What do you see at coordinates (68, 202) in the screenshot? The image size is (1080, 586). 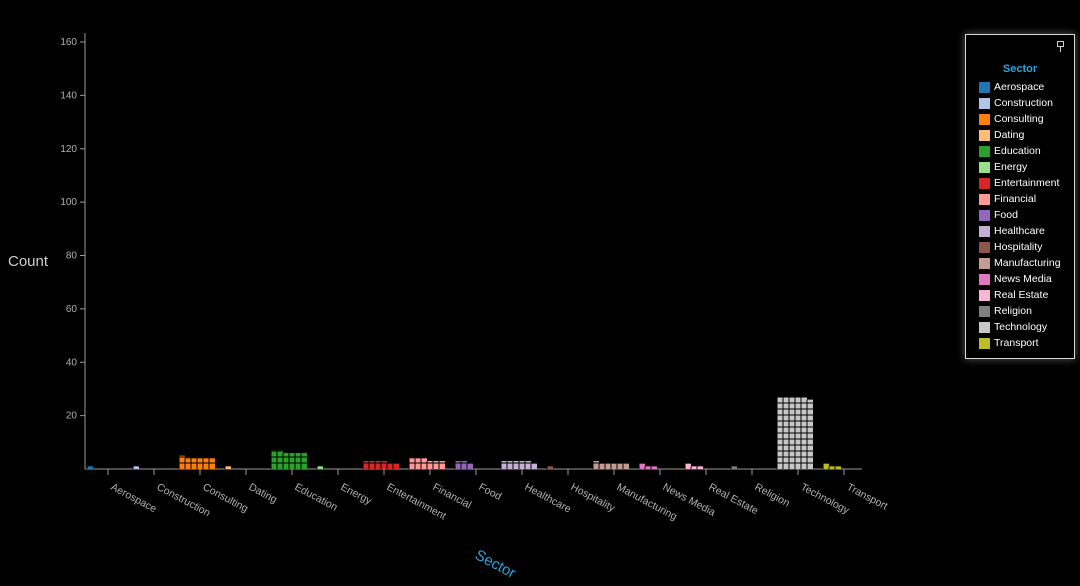 I see `y-tick-label: 100` at bounding box center [68, 202].